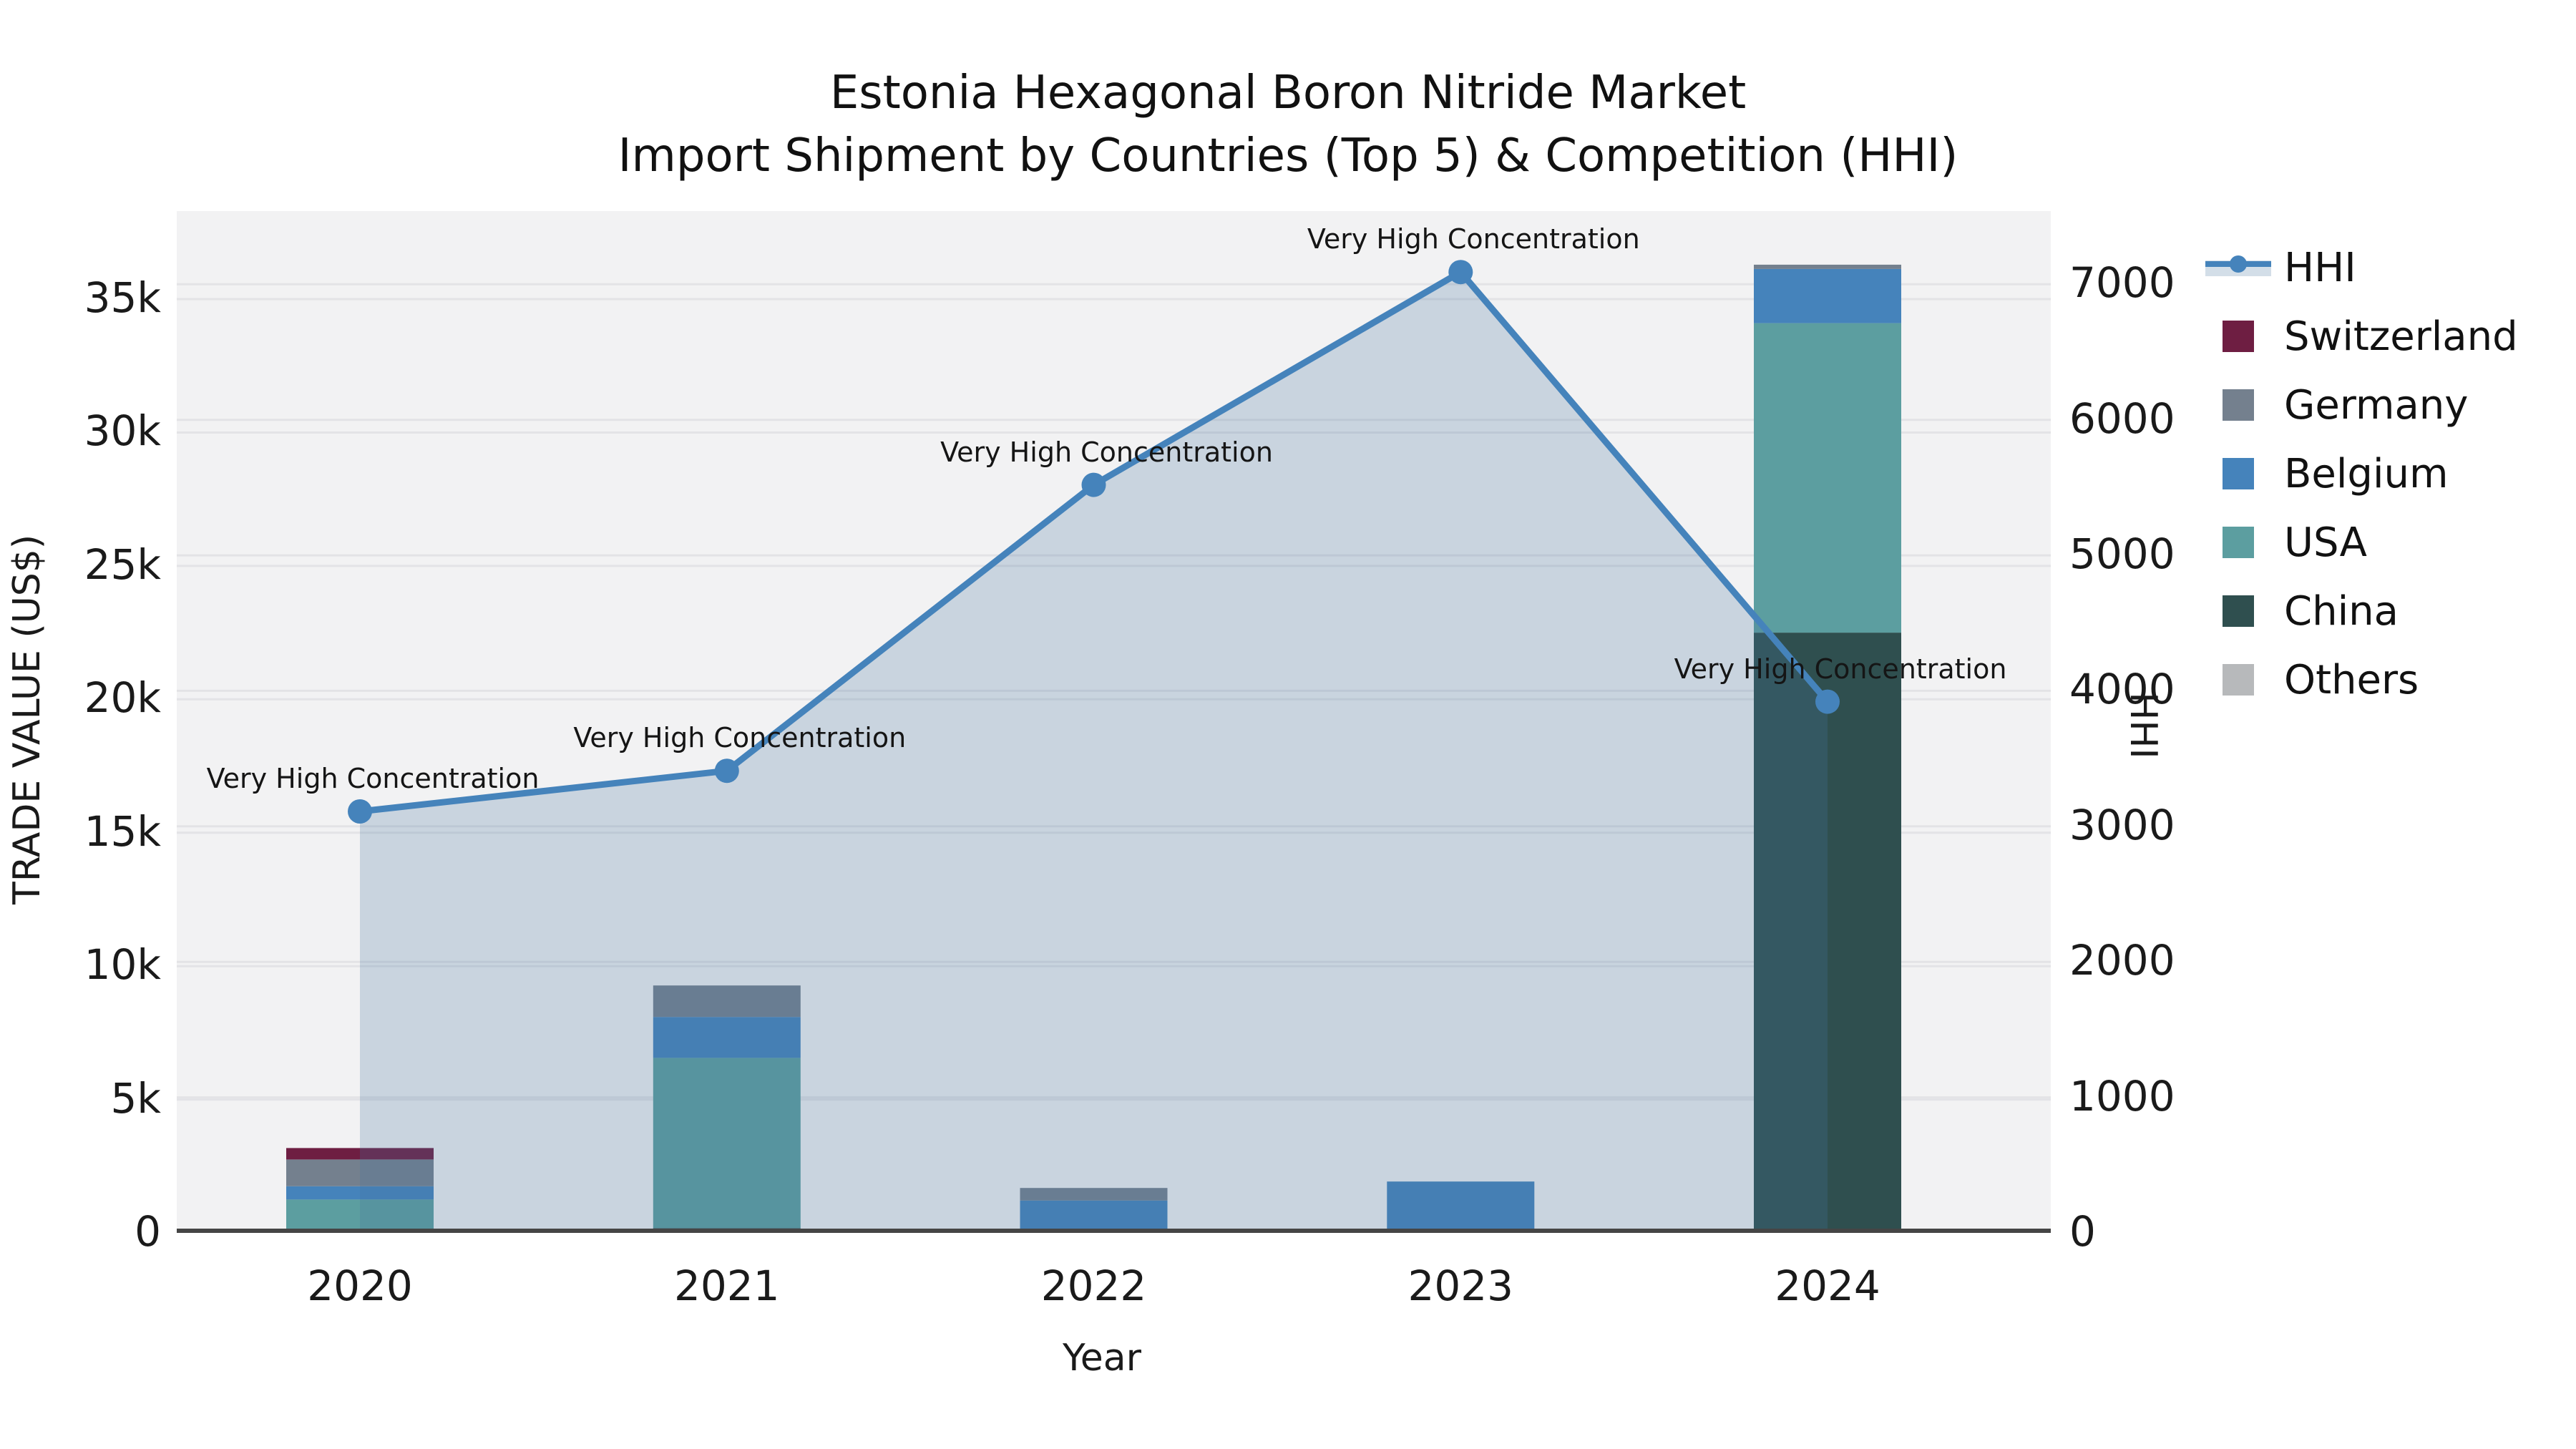 This screenshot has height=1449, width=2576. What do you see at coordinates (2082, 1231) in the screenshot?
I see `right-tick-0: 0` at bounding box center [2082, 1231].